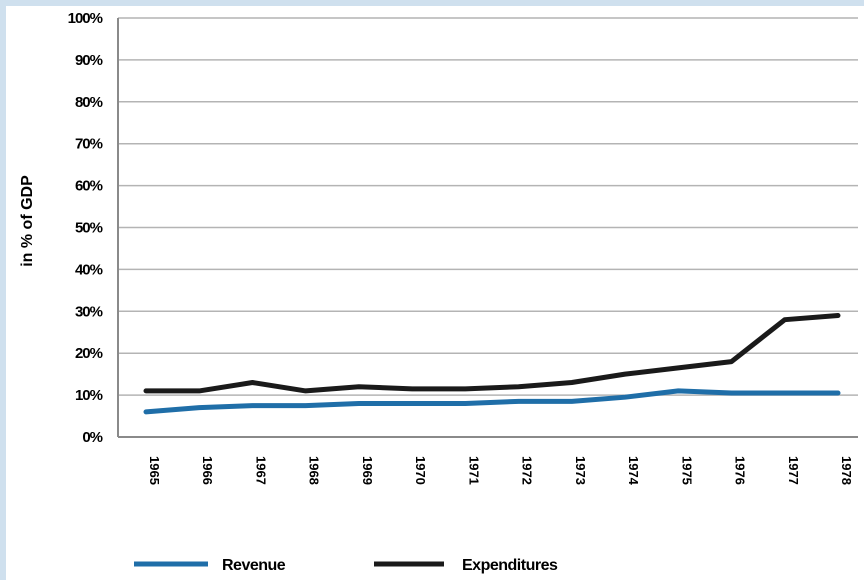 Image resolution: width=864 pixels, height=580 pixels. Describe the element at coordinates (89, 269) in the screenshot. I see `y-tick-label: 40%` at that location.